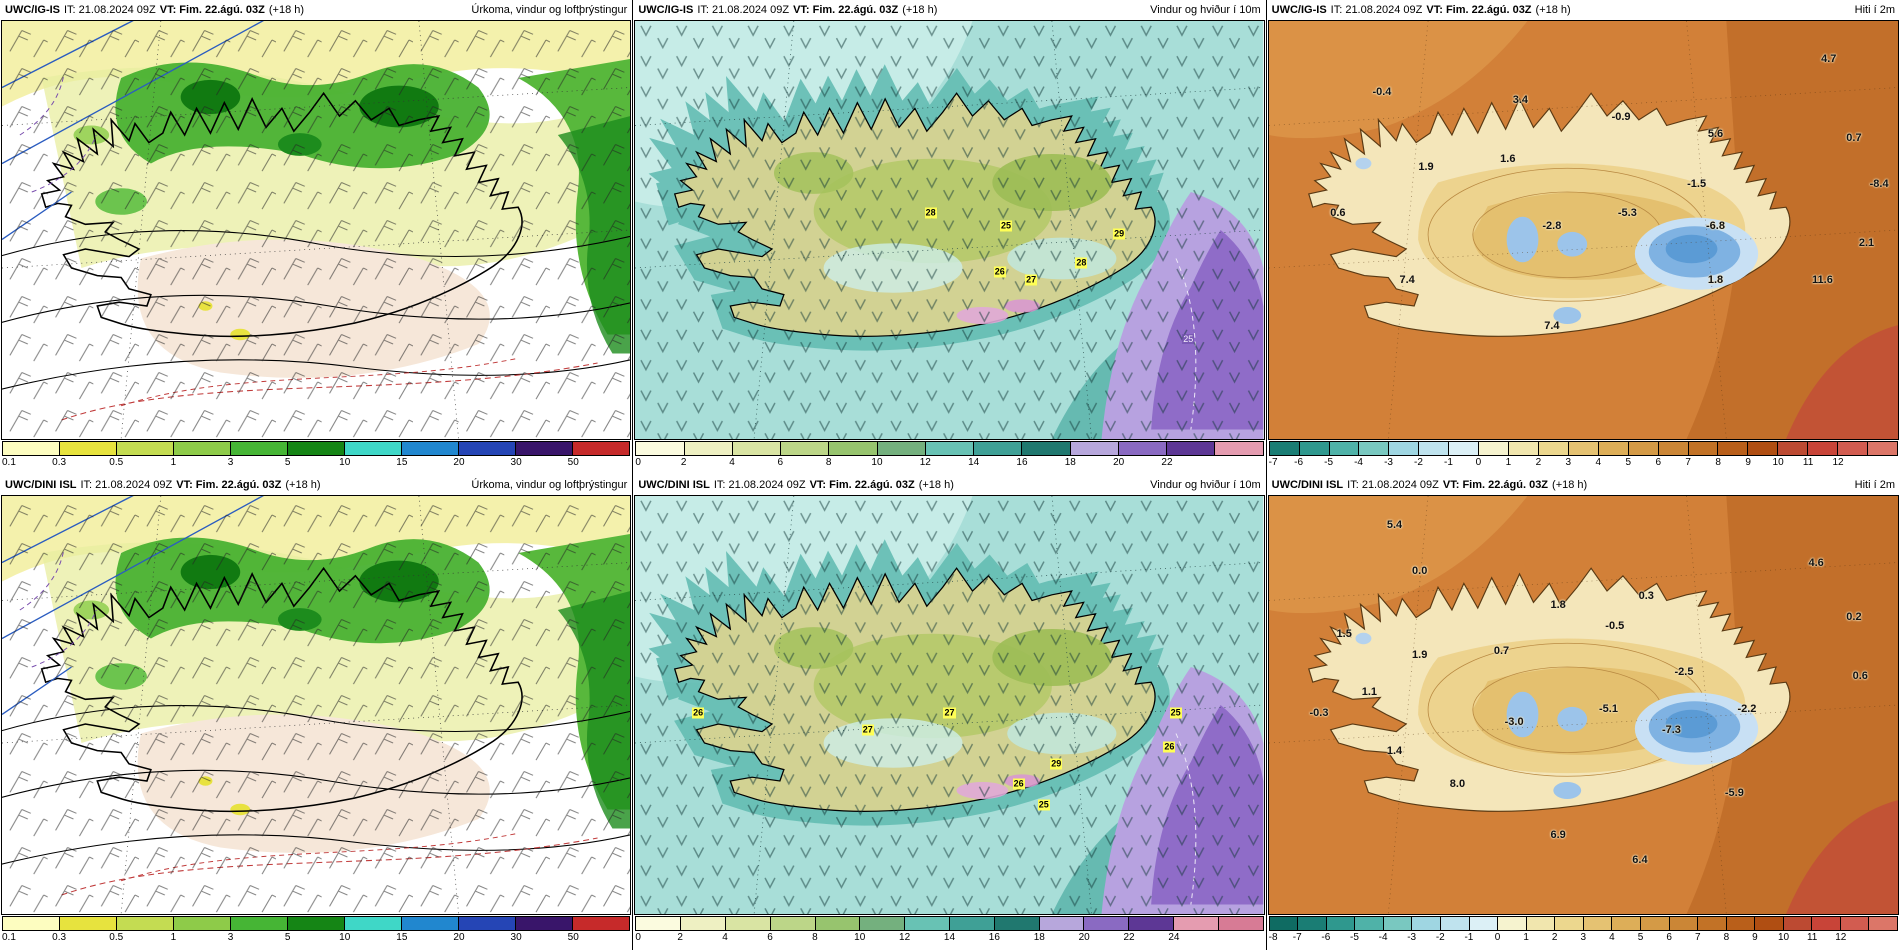 The height and width of the screenshot is (950, 1900). I want to click on colorbar-tick-label: 9, so click(1755, 937).